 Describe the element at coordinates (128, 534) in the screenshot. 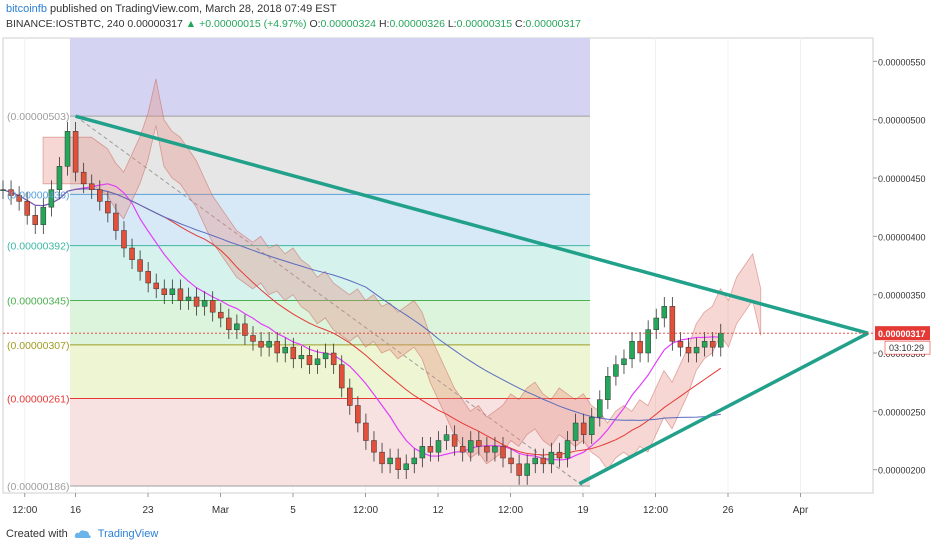

I see `tradingview-link: TradingView` at that location.